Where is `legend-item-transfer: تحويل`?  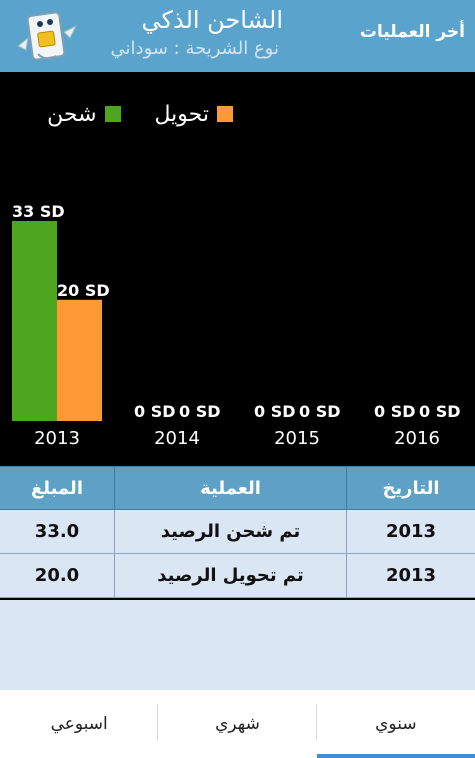
legend-item-transfer: تحويل is located at coordinates (194, 114).